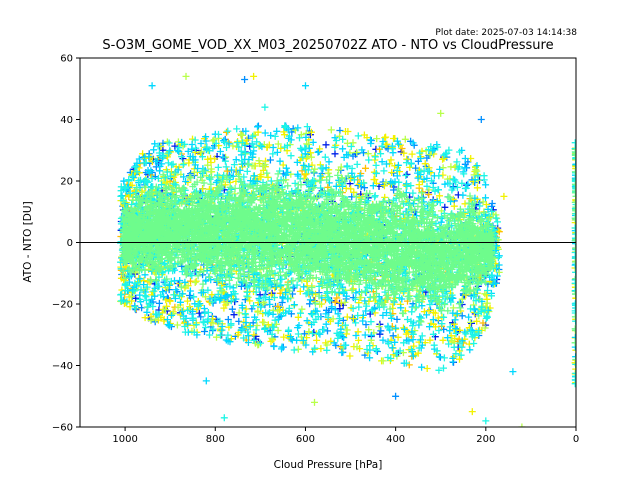 This screenshot has width=640, height=480. What do you see at coordinates (66, 182) in the screenshot?
I see `y-tick-label: 20` at bounding box center [66, 182].